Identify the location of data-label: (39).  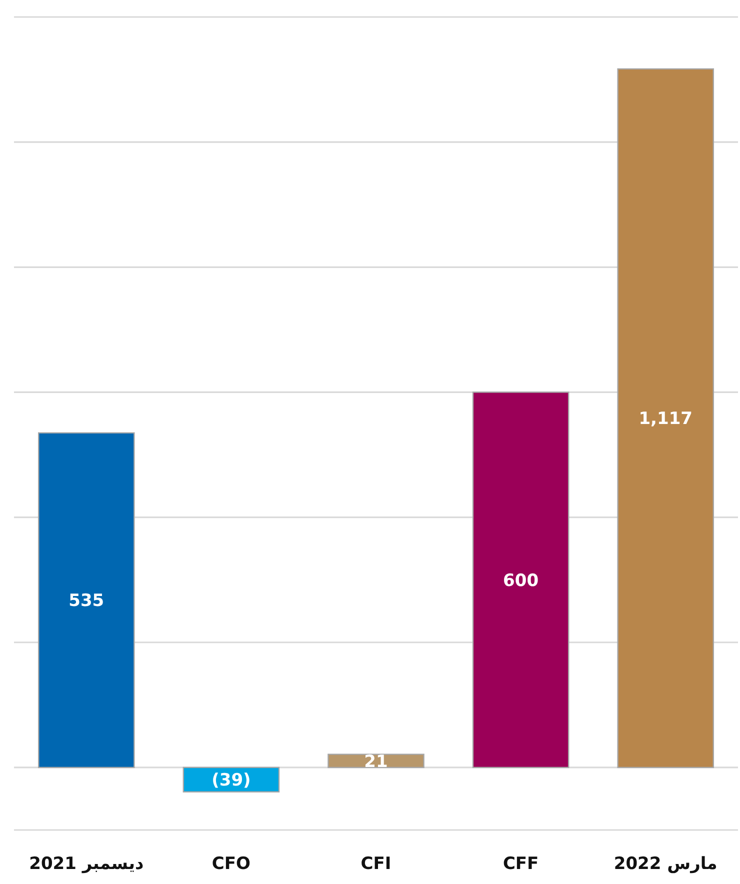
(231, 780).